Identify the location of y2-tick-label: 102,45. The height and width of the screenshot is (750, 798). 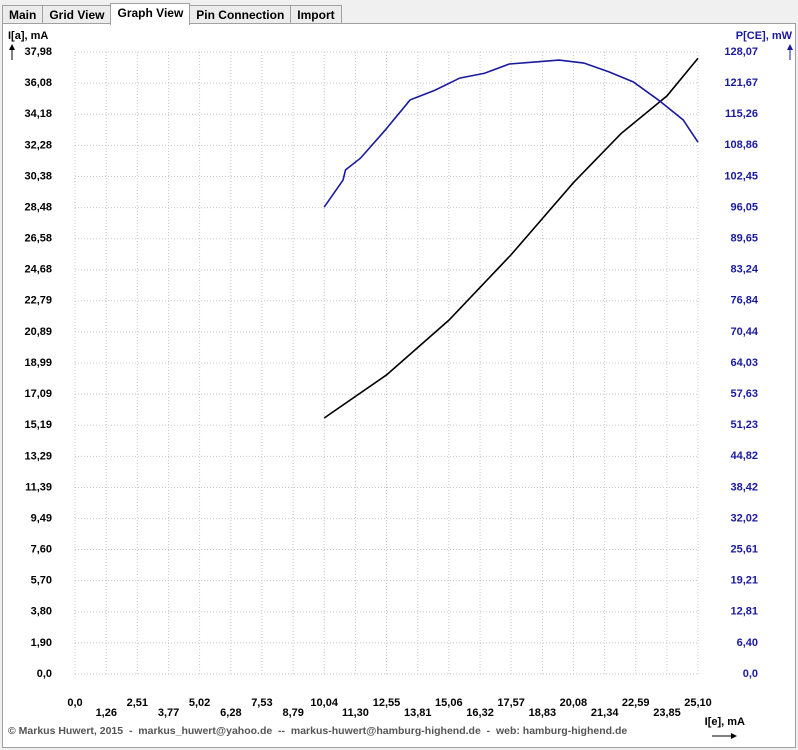
(741, 176).